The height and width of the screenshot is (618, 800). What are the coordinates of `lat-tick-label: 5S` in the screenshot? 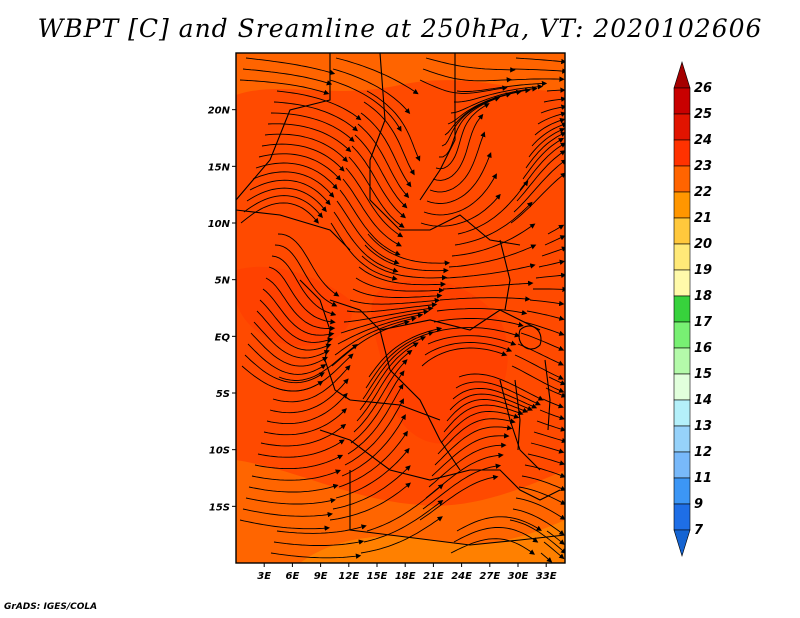 It's located at (223, 394).